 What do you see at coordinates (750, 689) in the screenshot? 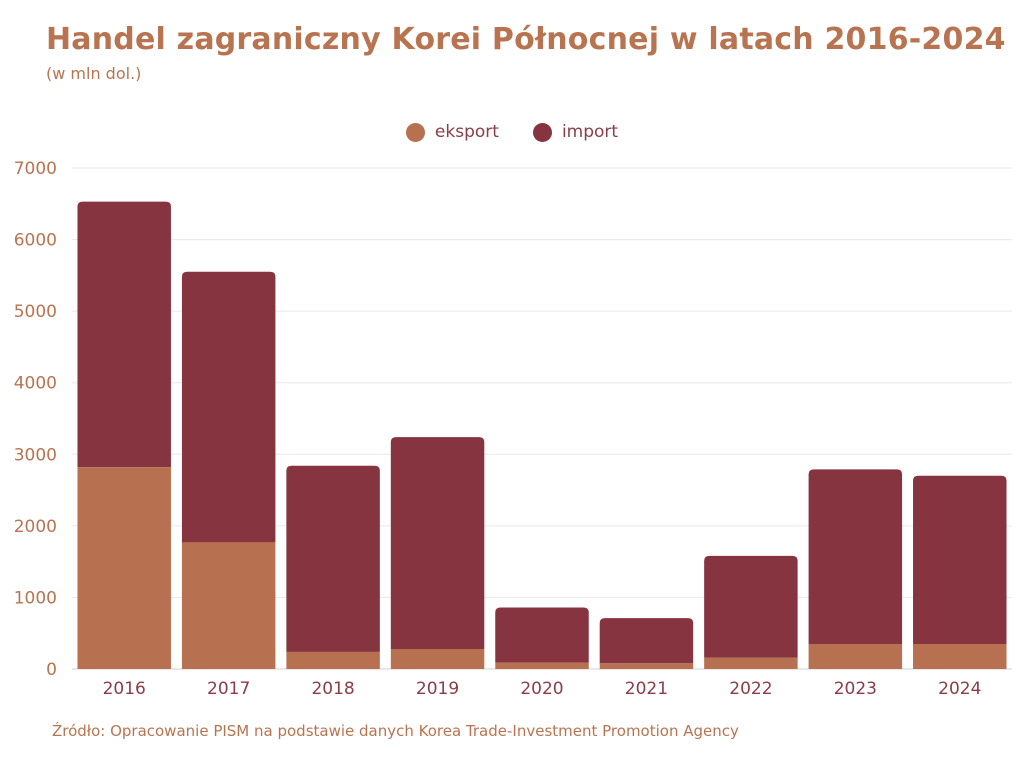
I see `x-tick-label: 2022` at bounding box center [750, 689].